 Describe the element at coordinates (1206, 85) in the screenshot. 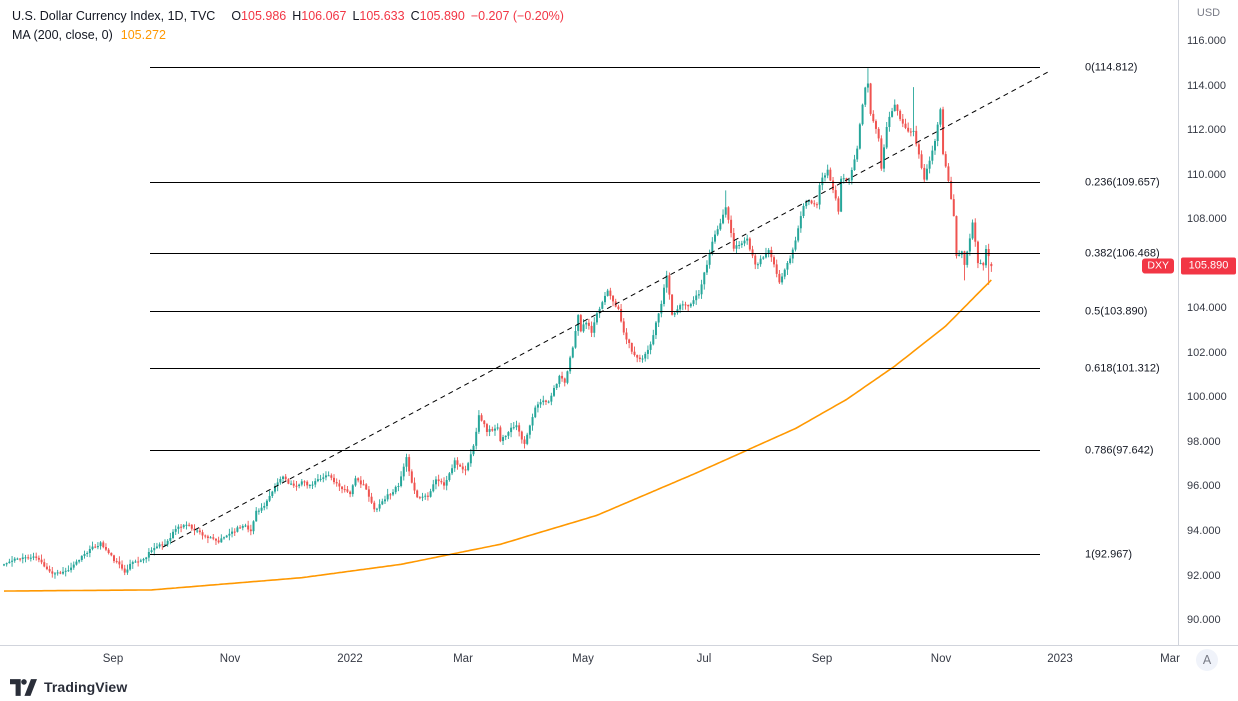

I see `price-tick-label: 114.000` at that location.